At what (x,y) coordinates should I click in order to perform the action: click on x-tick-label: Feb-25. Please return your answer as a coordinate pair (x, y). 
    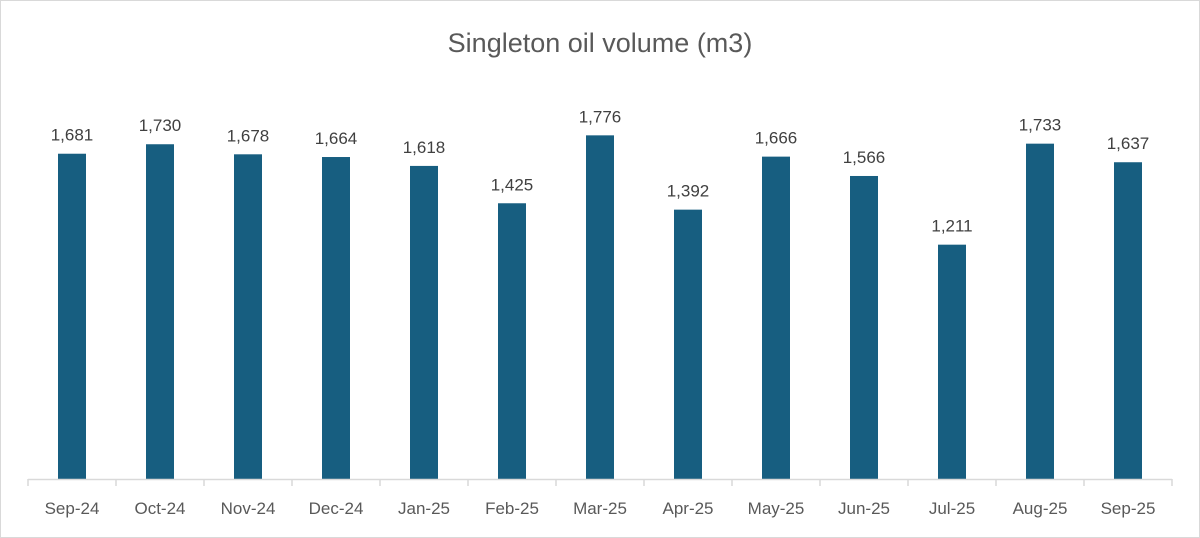
    Looking at the image, I should click on (512, 508).